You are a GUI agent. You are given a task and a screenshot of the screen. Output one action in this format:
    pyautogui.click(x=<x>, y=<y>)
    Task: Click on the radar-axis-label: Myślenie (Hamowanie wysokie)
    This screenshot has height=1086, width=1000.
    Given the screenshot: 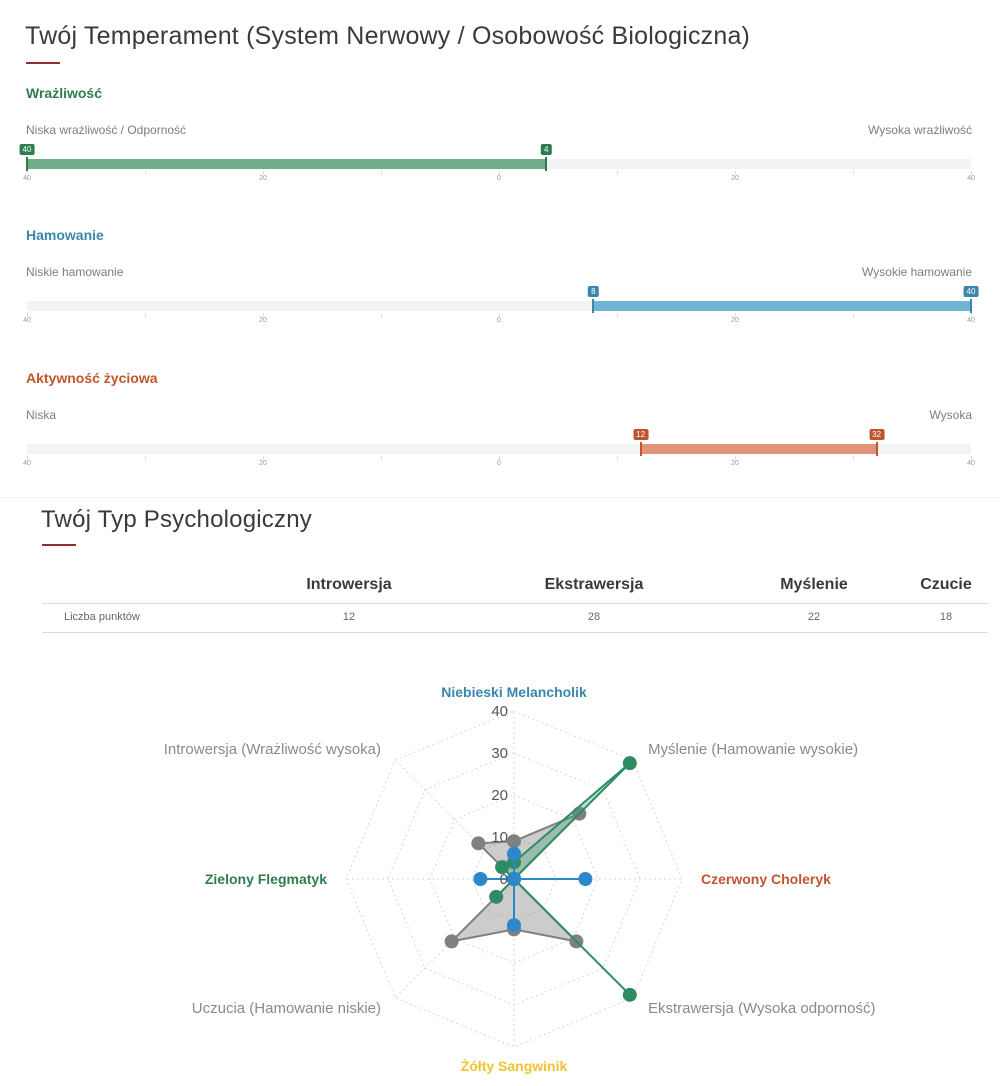 What is the action you would take?
    pyautogui.click(x=753, y=749)
    